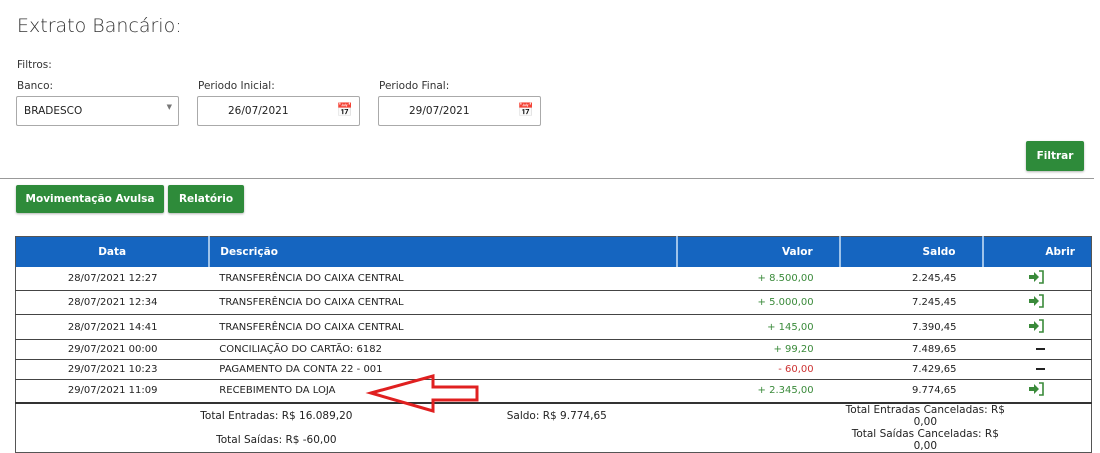 The width and height of the screenshot is (1100, 453). I want to click on final-balance: Saldo: R$ 9.774,65, so click(556, 415).